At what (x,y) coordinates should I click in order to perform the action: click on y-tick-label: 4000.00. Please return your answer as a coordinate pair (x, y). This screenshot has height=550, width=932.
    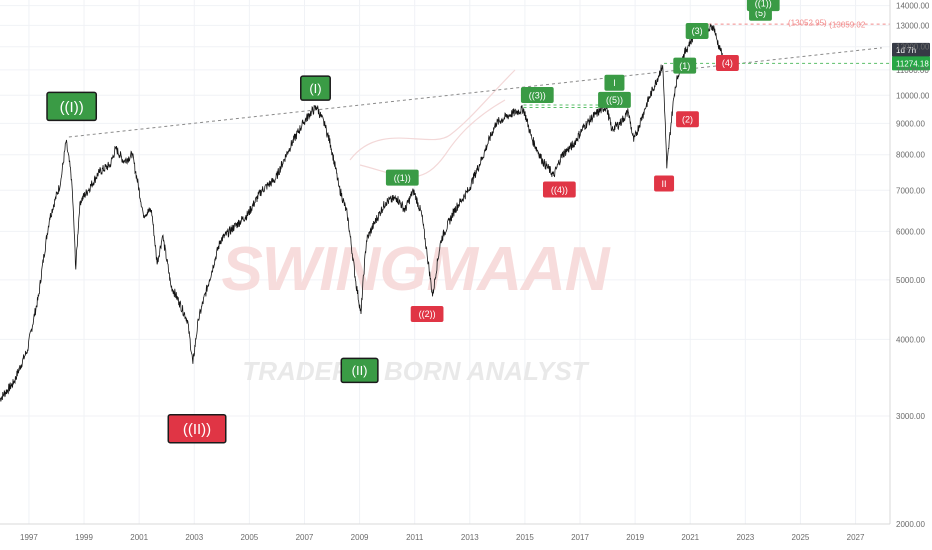
    Looking at the image, I should click on (910, 339).